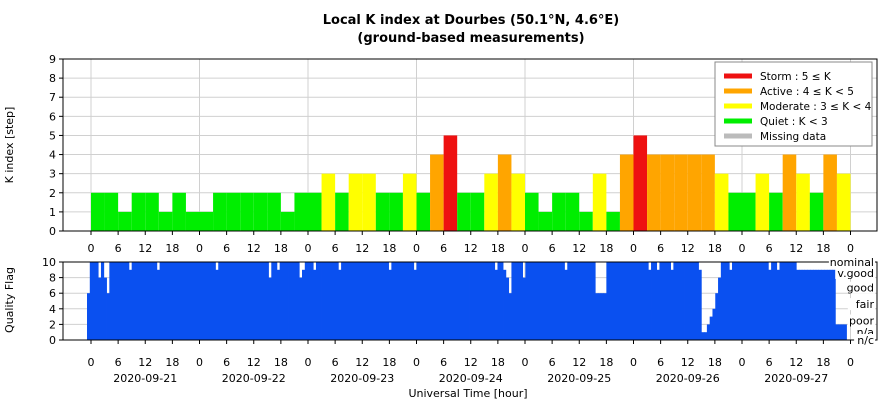  Describe the element at coordinates (199, 362) in the screenshot. I see `q-x-tick-label: 0` at that location.